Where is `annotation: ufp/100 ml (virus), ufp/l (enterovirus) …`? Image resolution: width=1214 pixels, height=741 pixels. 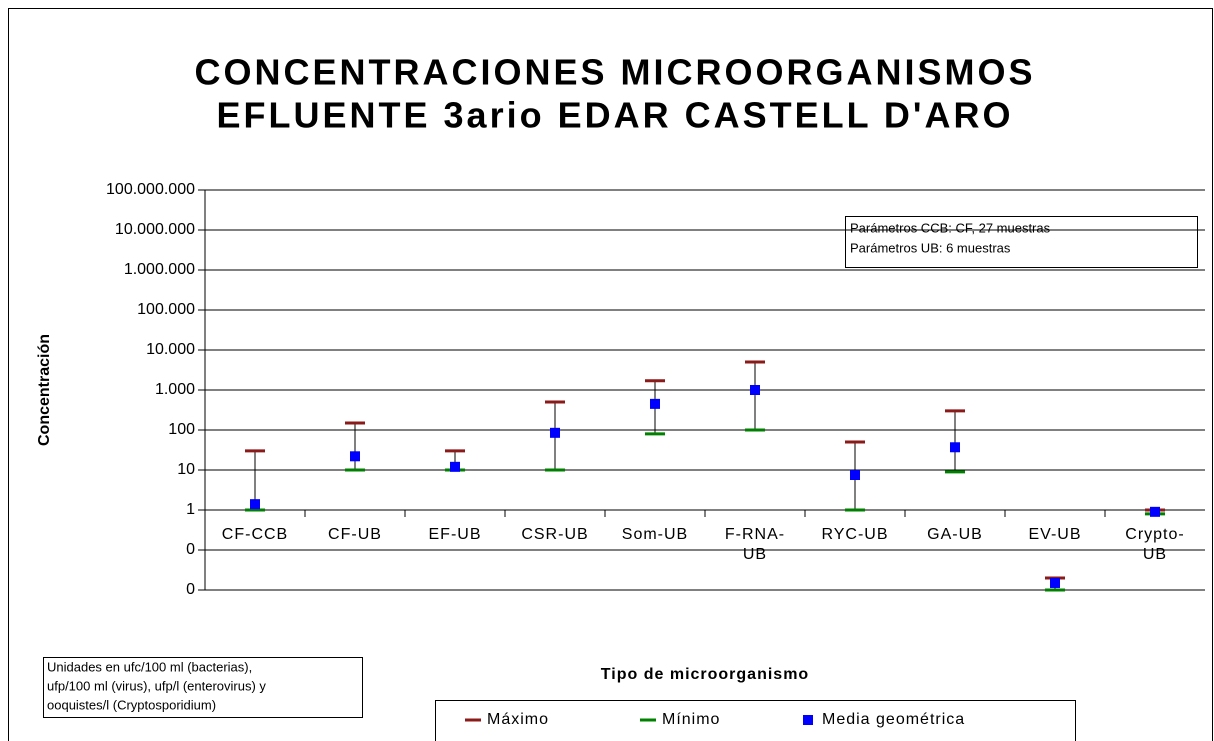 annotation: ufp/100 ml (virus), ufp/l (enterovirus) … is located at coordinates (156, 685).